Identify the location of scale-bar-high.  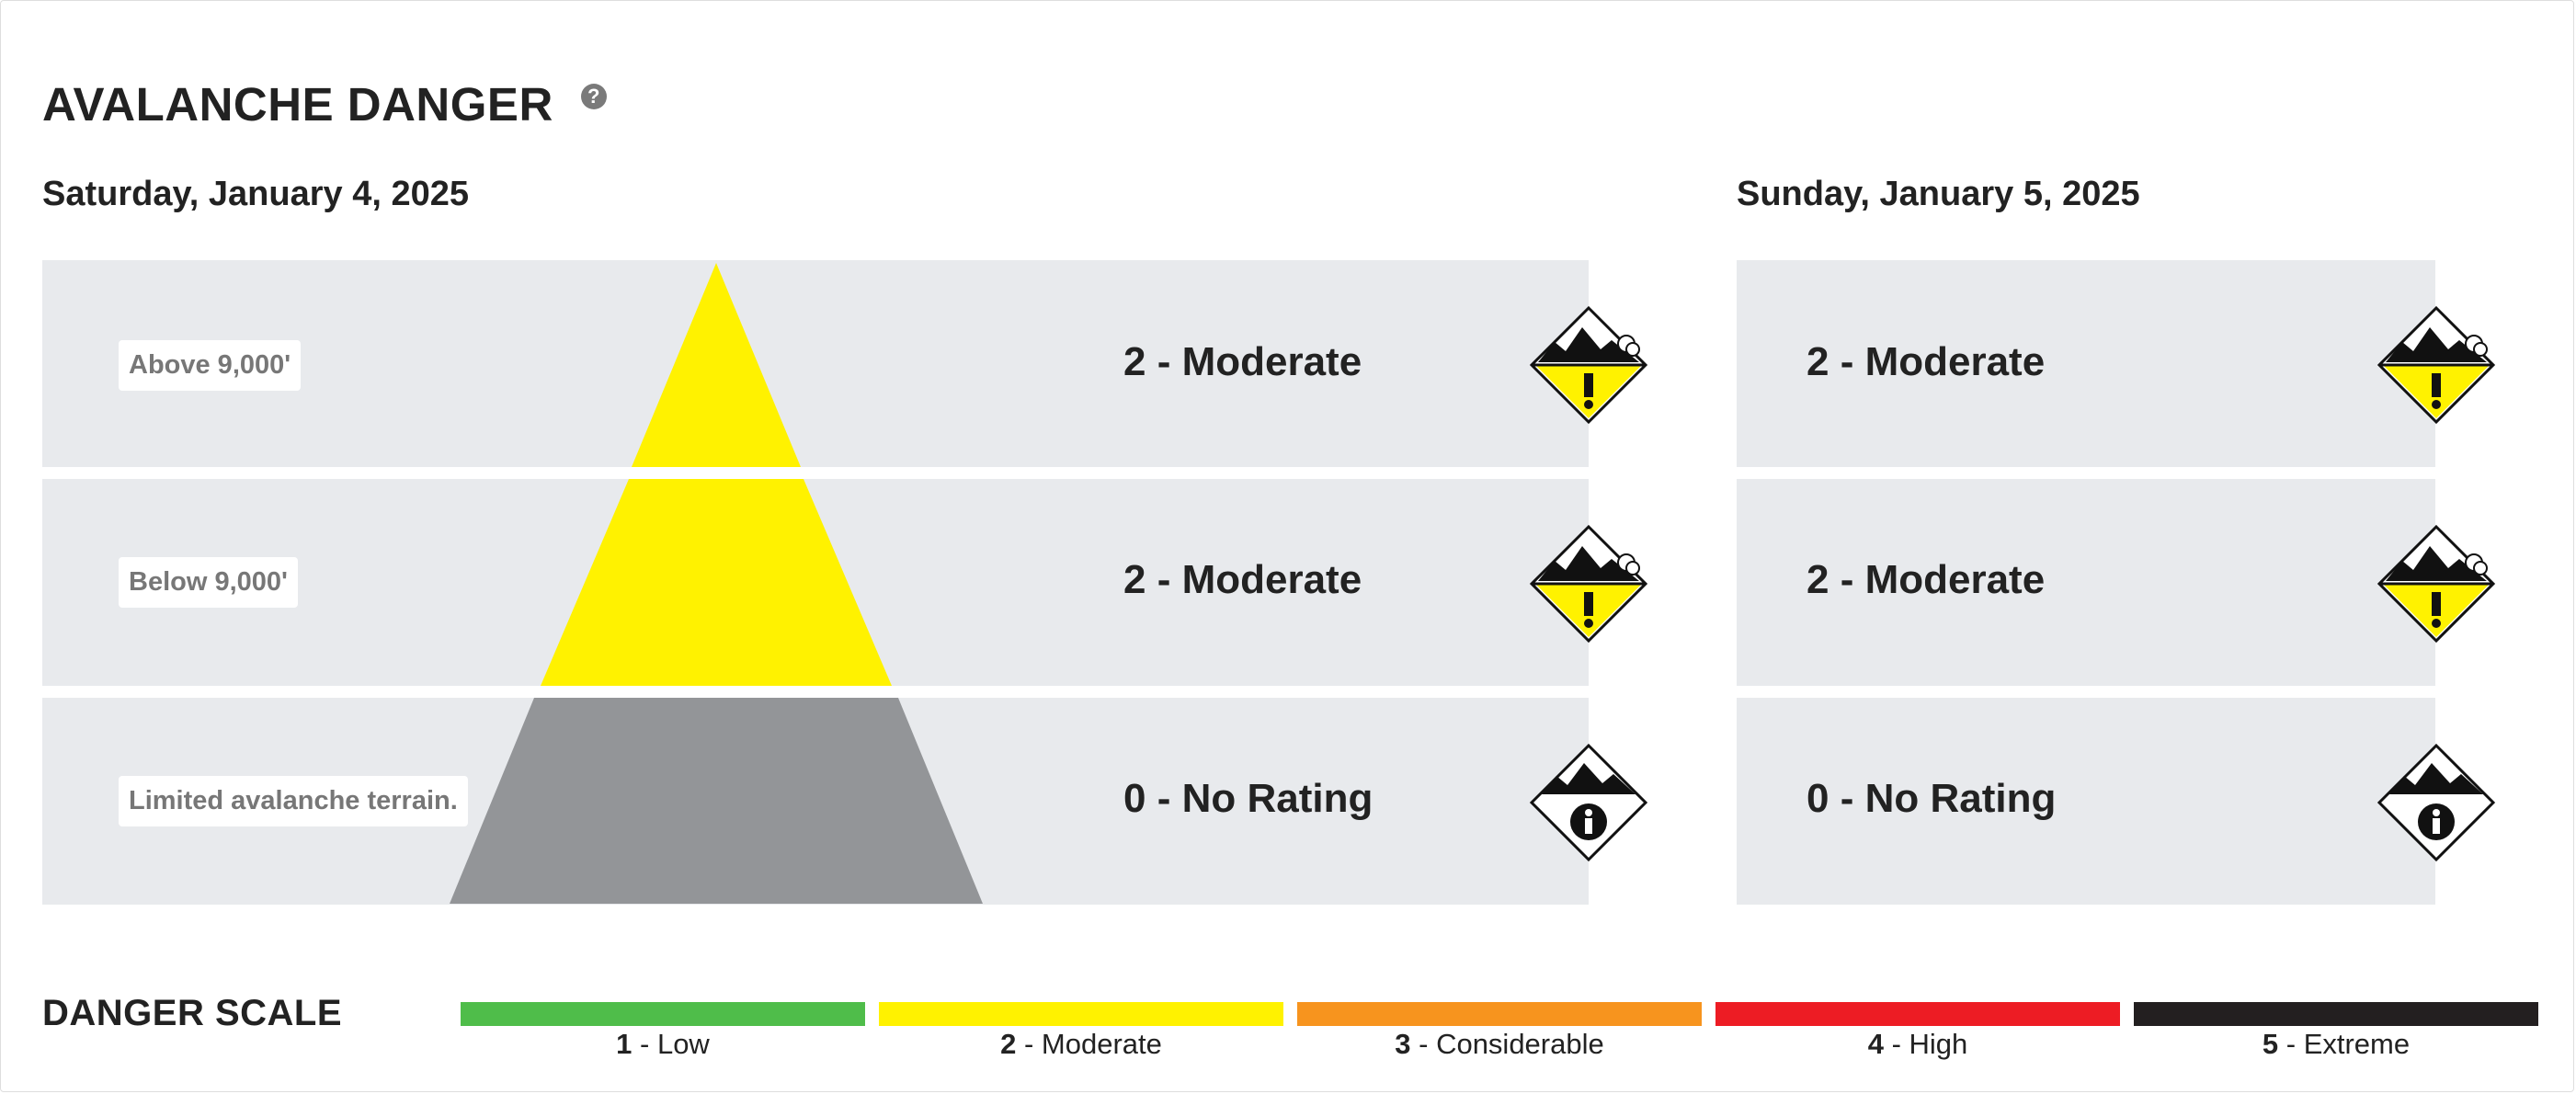
(1917, 1014).